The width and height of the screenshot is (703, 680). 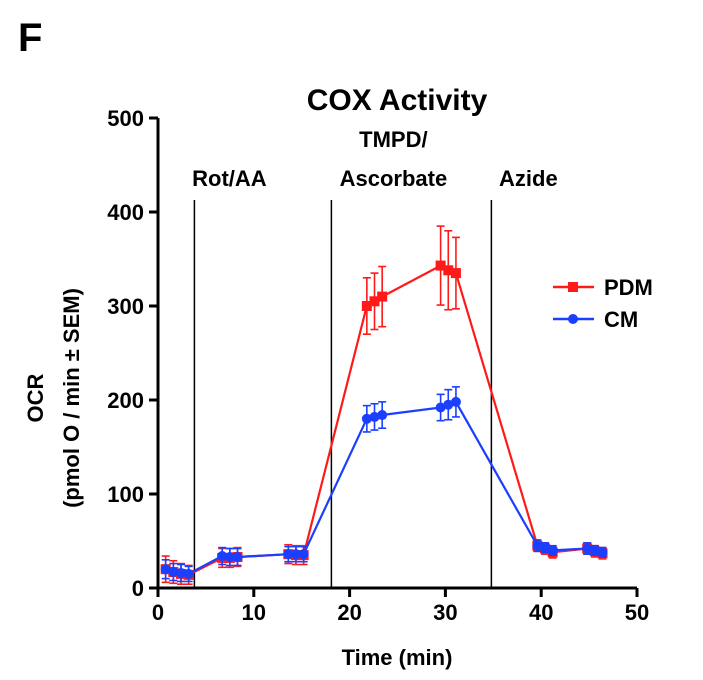 I want to click on injection-label: Rot/AA, so click(x=229, y=178).